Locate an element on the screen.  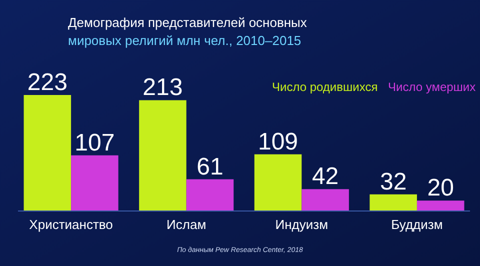
data-label: 20 is located at coordinates (440, 188).